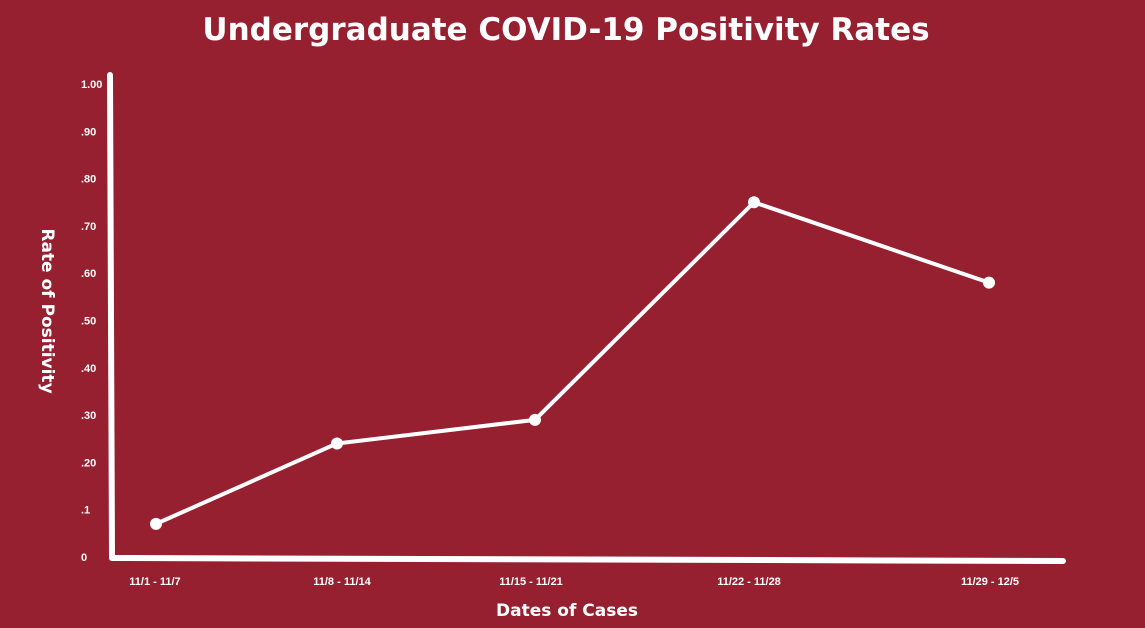 This screenshot has width=1145, height=628. Describe the element at coordinates (587, 559) in the screenshot. I see `x-axis-line` at that location.